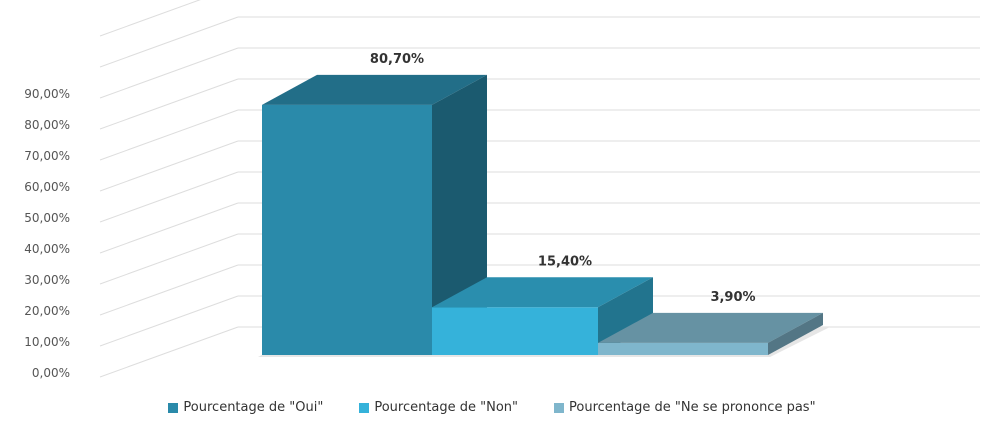 The image size is (984, 438). What do you see at coordinates (47, 249) in the screenshot?
I see `y-tick-label: 40,00%` at bounding box center [47, 249].